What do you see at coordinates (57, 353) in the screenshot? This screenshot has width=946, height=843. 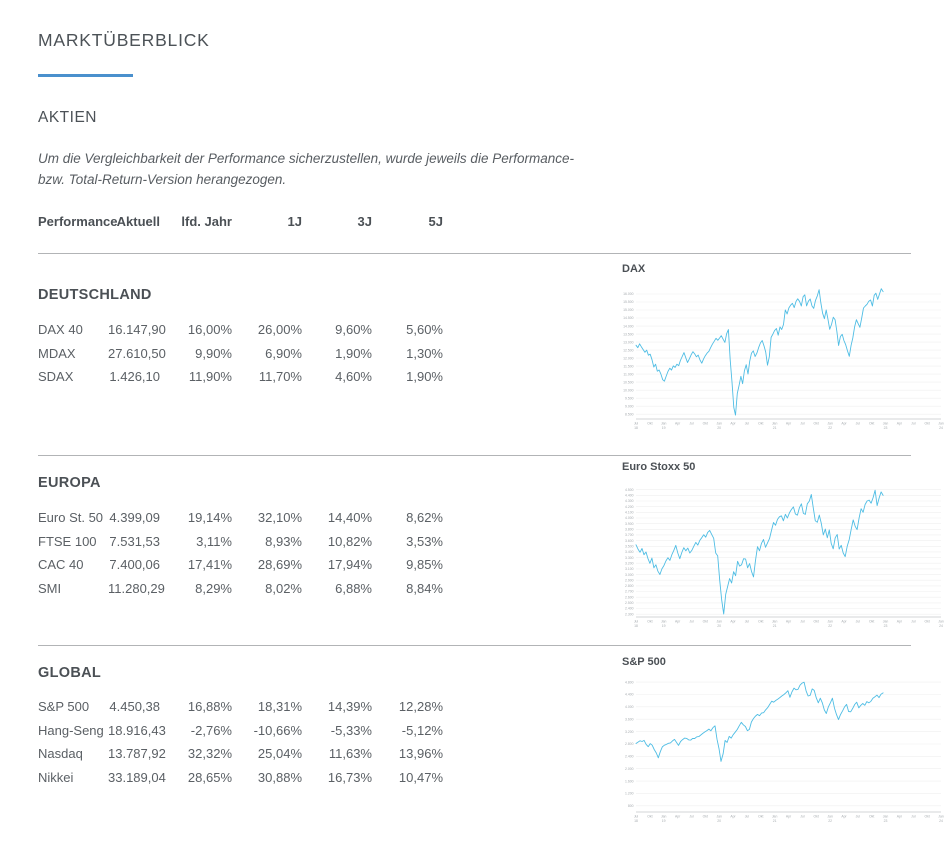 I see `index-label: MDAX` at bounding box center [57, 353].